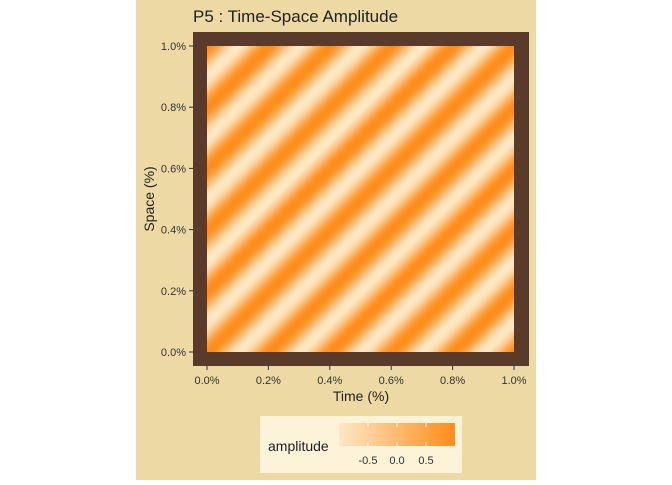 The width and height of the screenshot is (672, 485). What do you see at coordinates (206, 381) in the screenshot?
I see `x-tick-label: 0.0%` at bounding box center [206, 381].